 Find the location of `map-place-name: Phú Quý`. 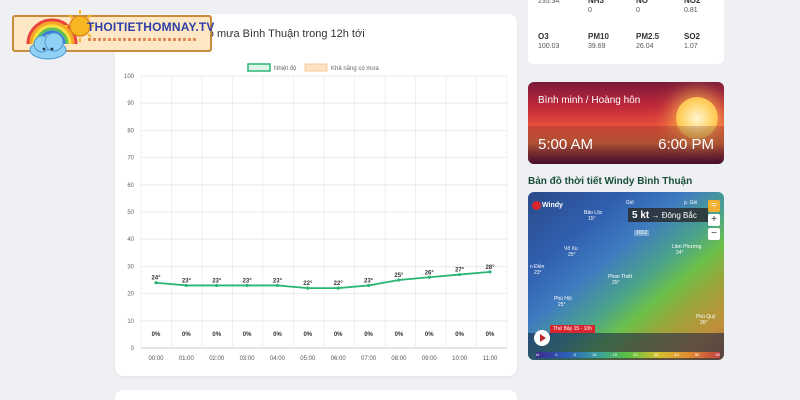

map-place-name: Phú Quý is located at coordinates (706, 317).